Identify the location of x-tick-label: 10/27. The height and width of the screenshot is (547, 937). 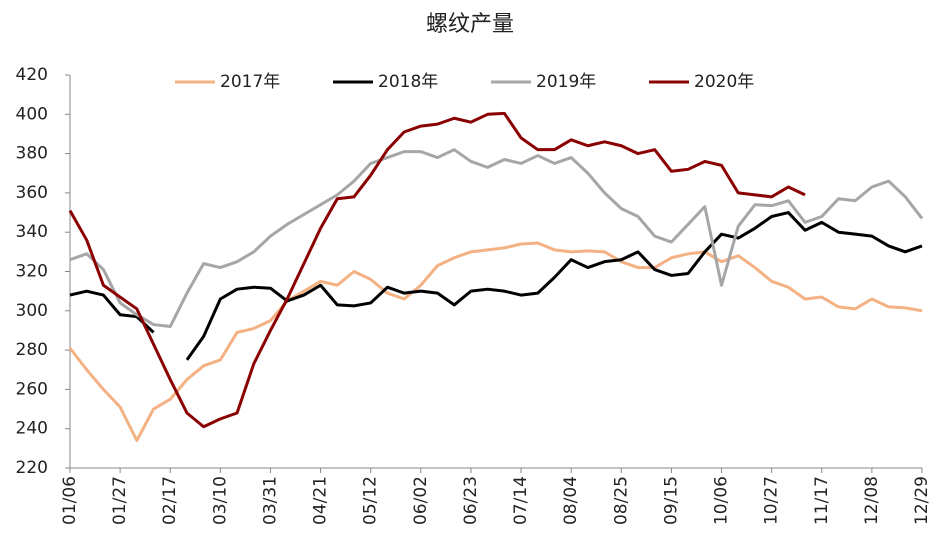
(772, 500).